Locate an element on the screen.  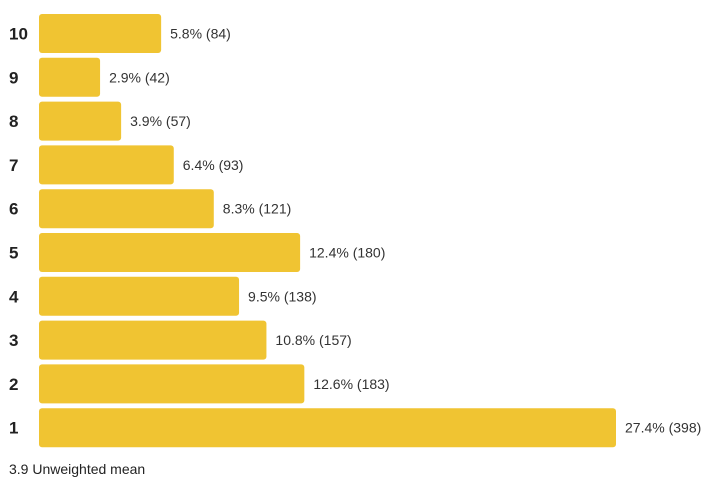
value-label: 8.3% (121) is located at coordinates (257, 209).